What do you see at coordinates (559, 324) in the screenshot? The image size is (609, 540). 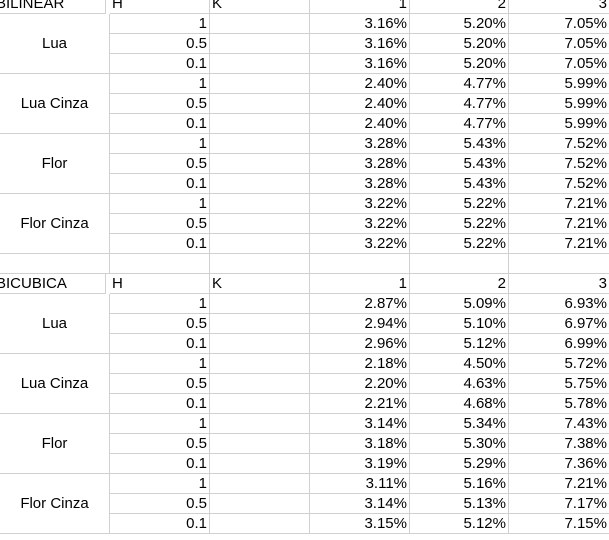 I see `value-cell: 6.97%` at bounding box center [559, 324].